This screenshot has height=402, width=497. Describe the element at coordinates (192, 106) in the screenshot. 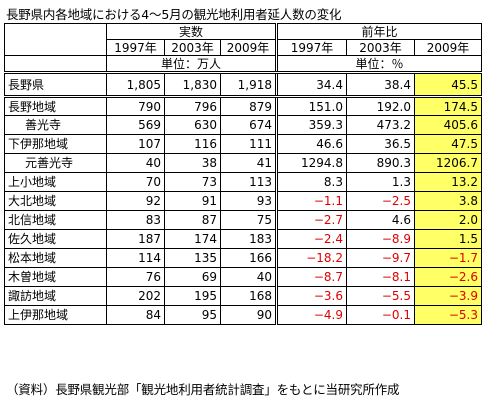

I see `actual-2003-cell: 796` at that location.